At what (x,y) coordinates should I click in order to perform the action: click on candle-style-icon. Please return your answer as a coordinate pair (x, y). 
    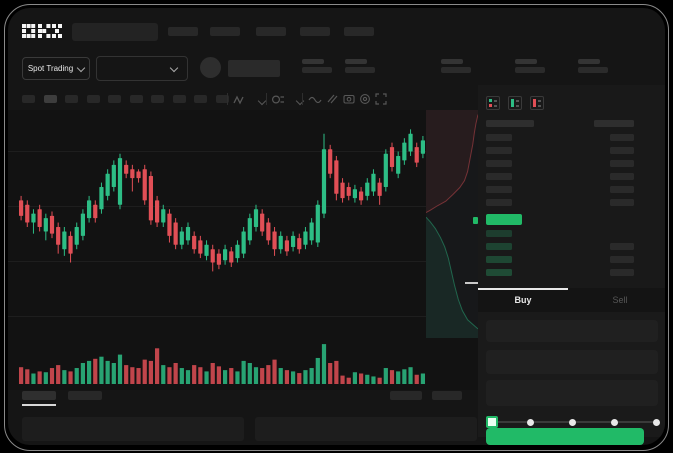
    Looking at the image, I should click on (239, 100).